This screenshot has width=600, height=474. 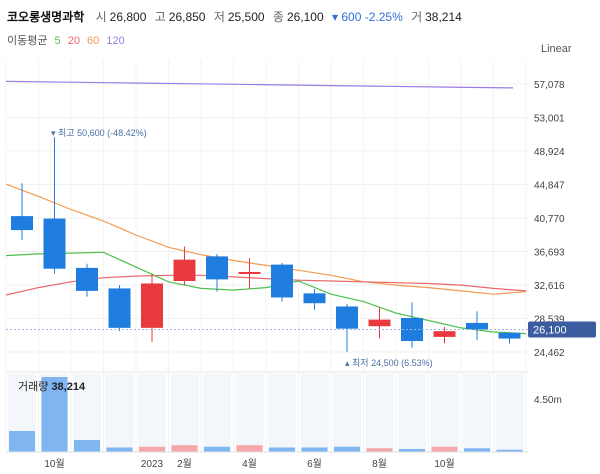 What do you see at coordinates (259, 84) in the screenshot?
I see `ma120-line` at bounding box center [259, 84].